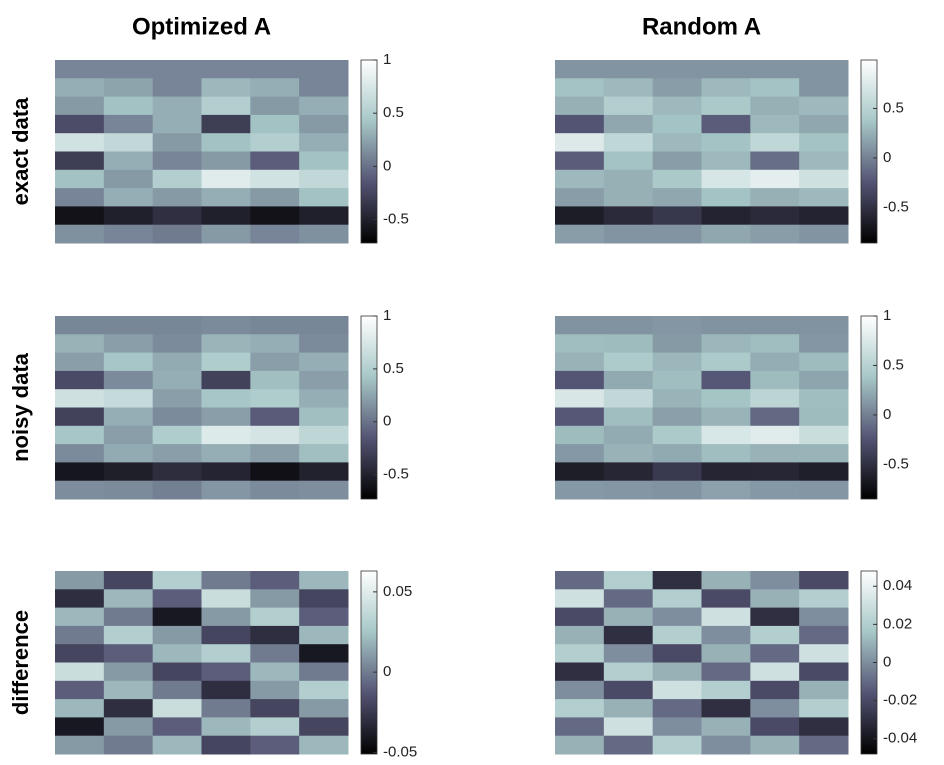 This screenshot has width=944, height=765. Describe the element at coordinates (369, 151) in the screenshot. I see `colorbar` at that location.